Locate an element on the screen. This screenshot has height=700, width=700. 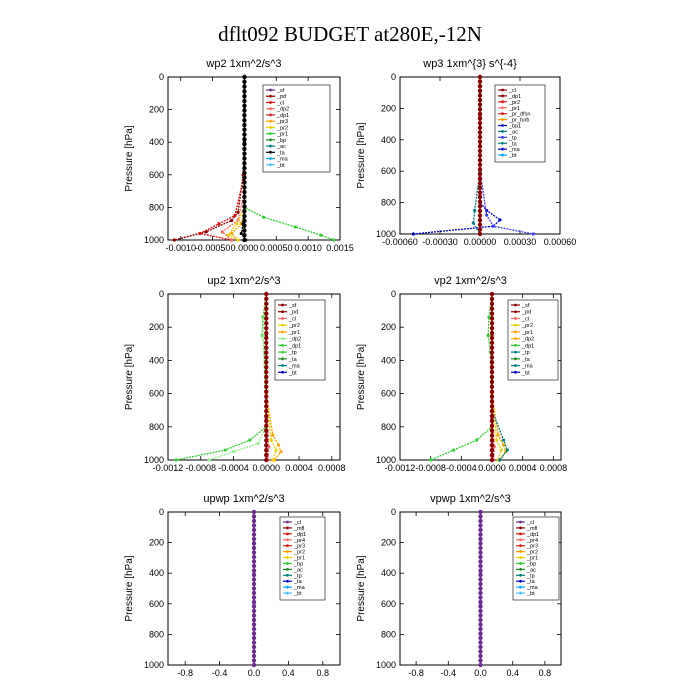
legend-label: _pr4 is located at coordinates (532, 541).